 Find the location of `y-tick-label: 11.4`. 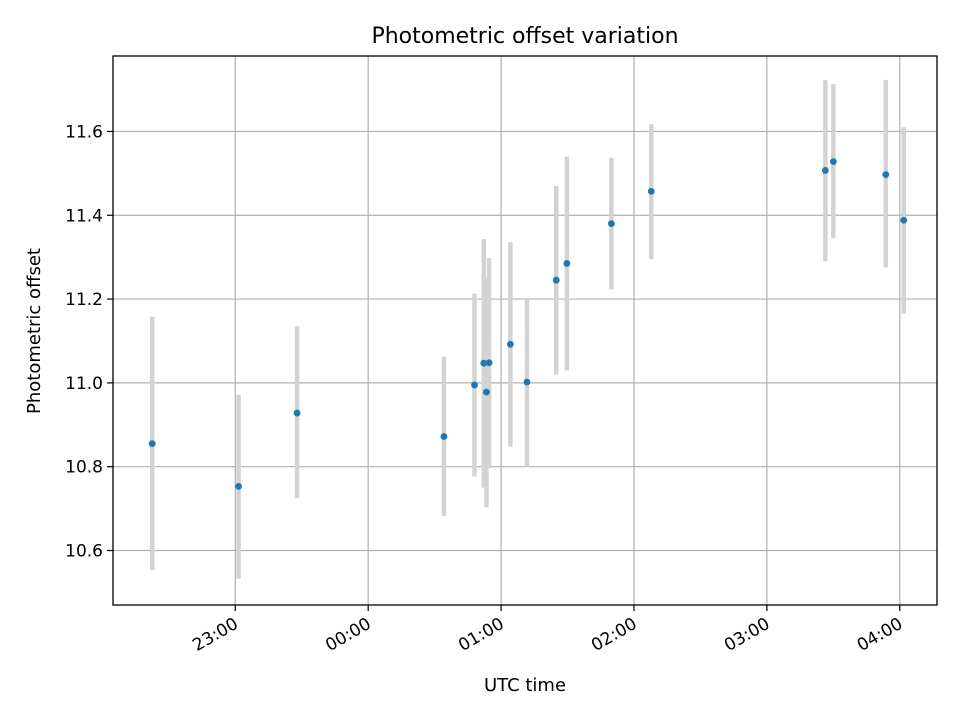

y-tick-label: 11.4 is located at coordinates (84, 216).